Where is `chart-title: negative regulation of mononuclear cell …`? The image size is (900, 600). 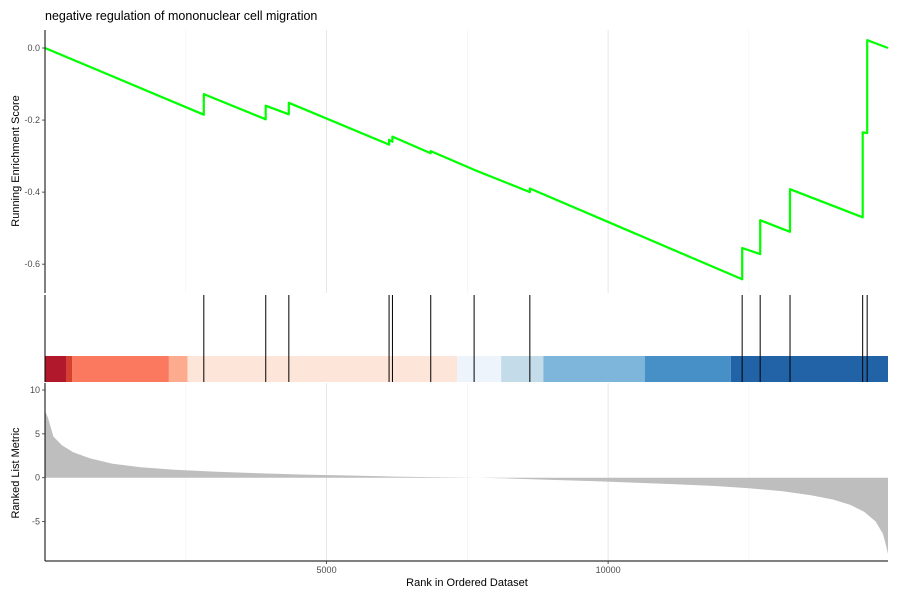
chart-title: negative regulation of mononuclear cell … is located at coordinates (181, 16).